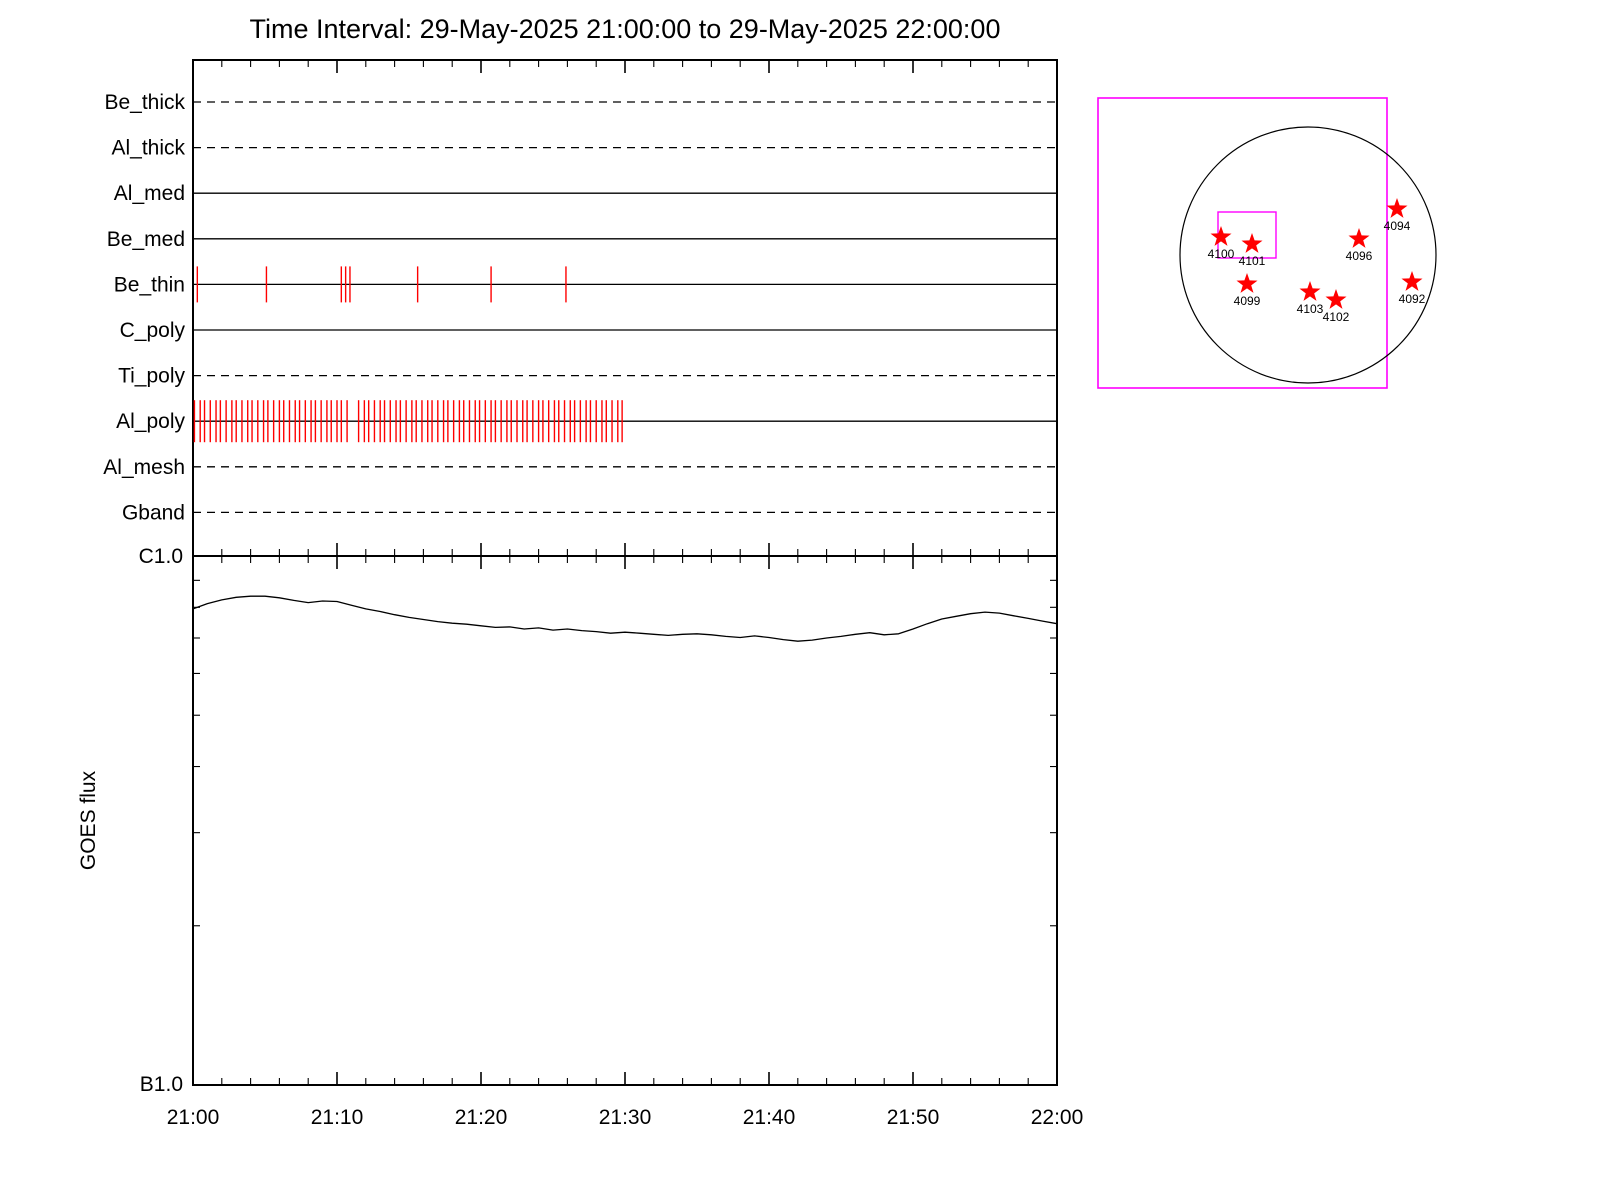 Image resolution: width=1600 pixels, height=1200 pixels. I want to click on solar-limb-circle, so click(1308, 255).